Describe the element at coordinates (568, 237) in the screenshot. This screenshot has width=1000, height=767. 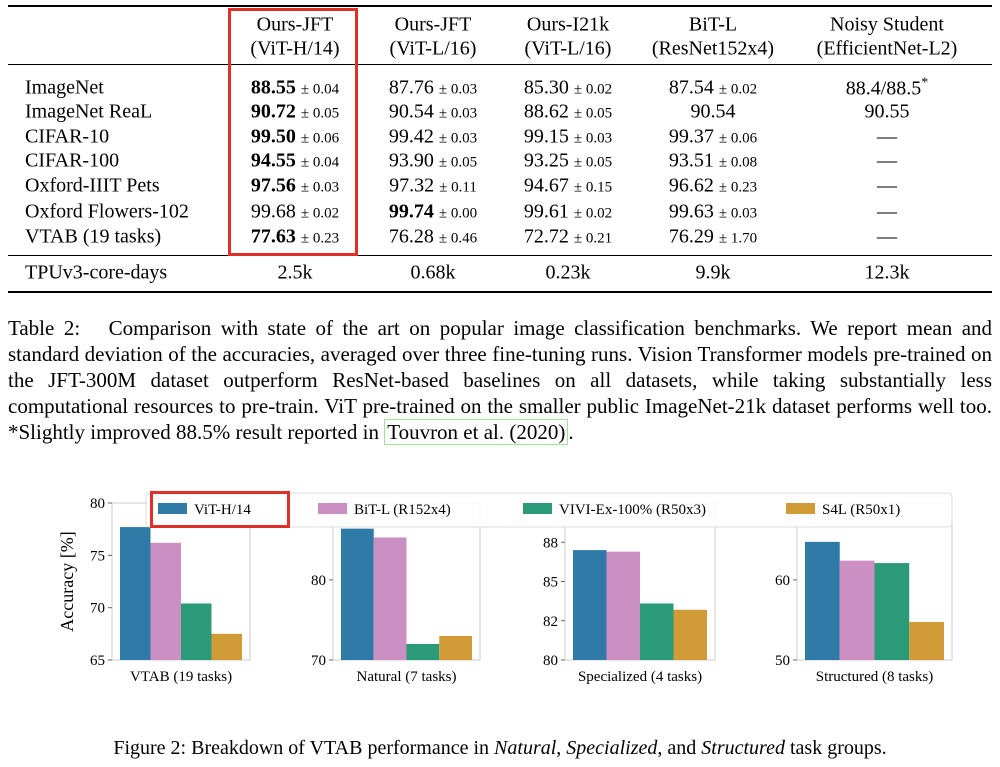
I see `table-cell: 72.72 ± 0.21` at that location.